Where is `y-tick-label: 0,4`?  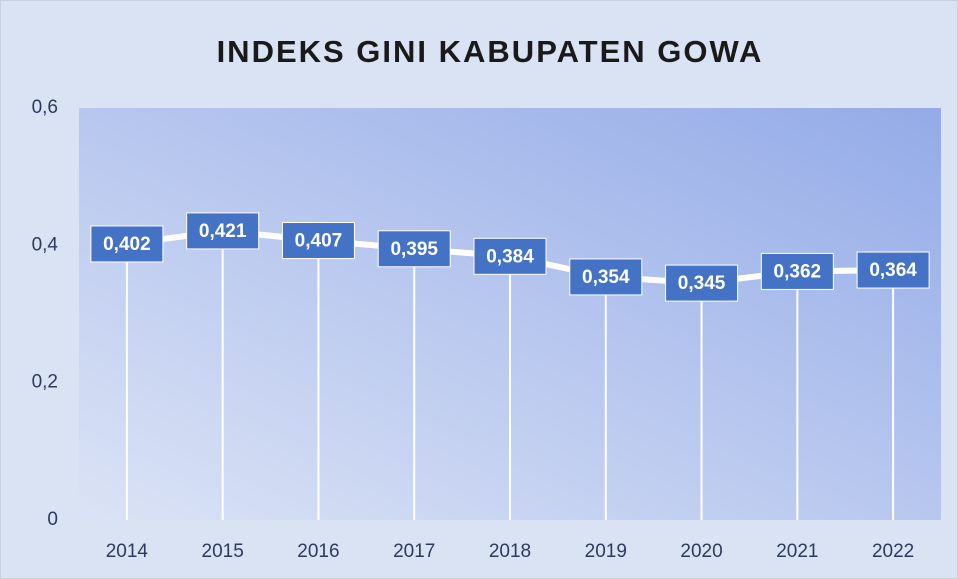 y-tick-label: 0,4 is located at coordinates (45, 244).